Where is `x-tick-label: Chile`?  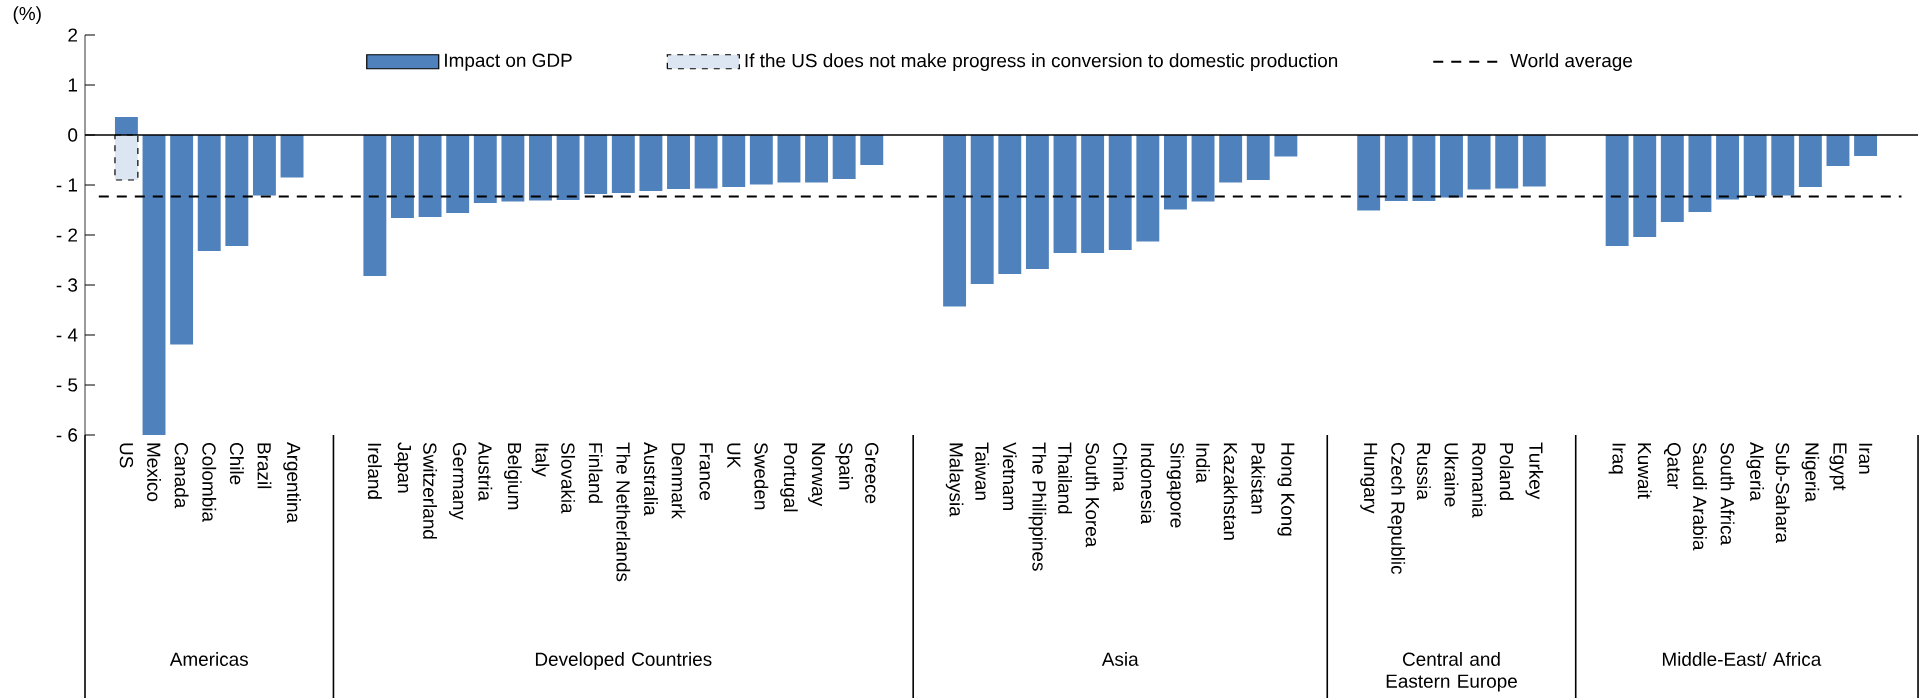 x-tick-label: Chile is located at coordinates (236, 464).